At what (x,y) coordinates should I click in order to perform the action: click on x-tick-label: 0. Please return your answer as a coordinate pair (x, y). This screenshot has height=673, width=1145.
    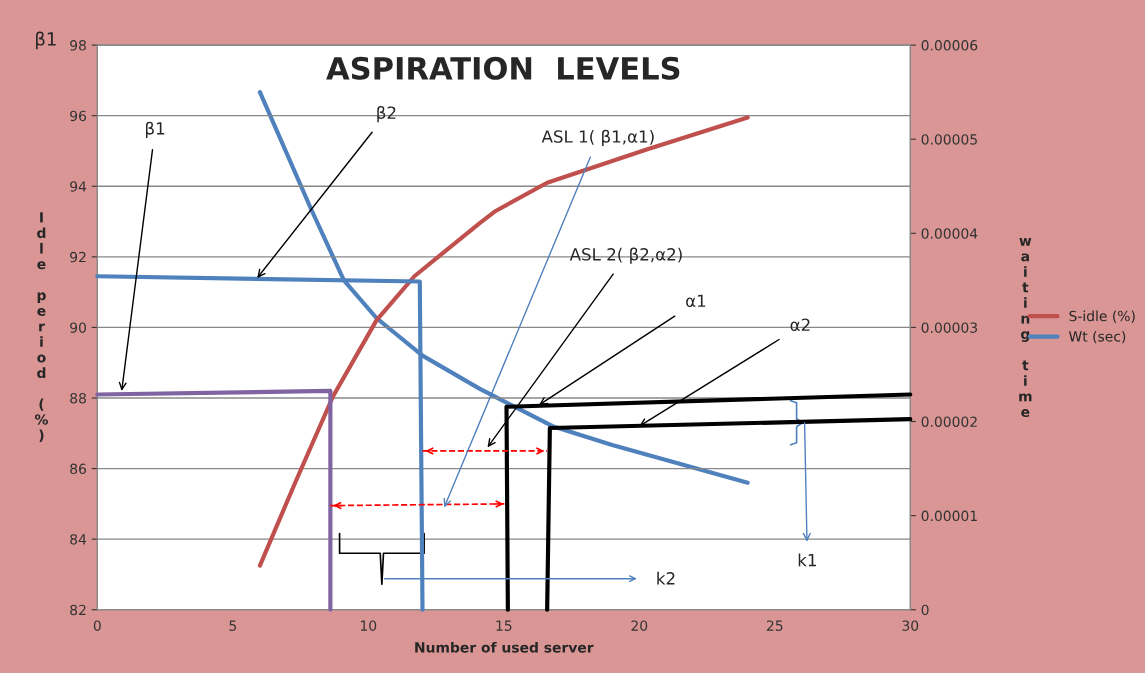
    Looking at the image, I should click on (97, 625).